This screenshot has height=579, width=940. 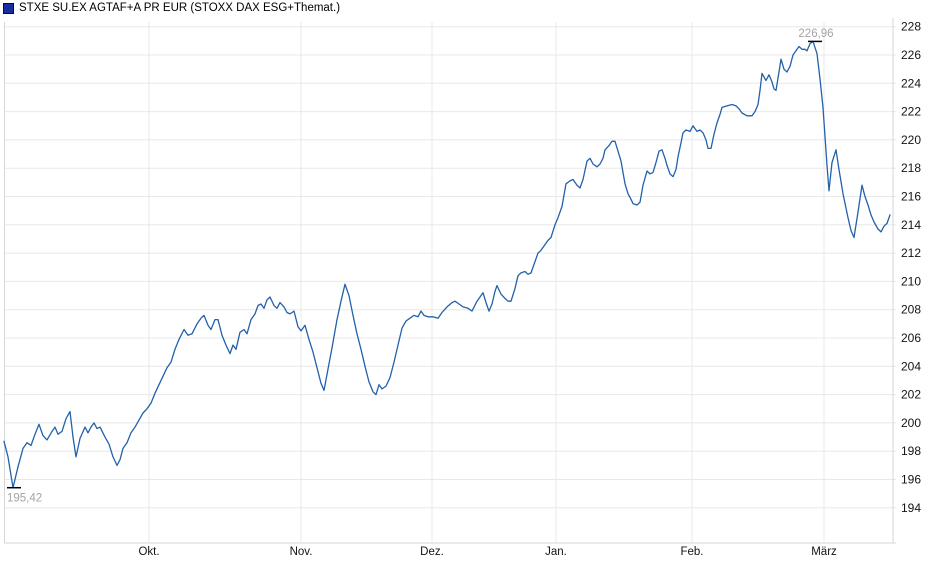 What do you see at coordinates (911, 281) in the screenshot?
I see `y-axis-tick-label: 210` at bounding box center [911, 281].